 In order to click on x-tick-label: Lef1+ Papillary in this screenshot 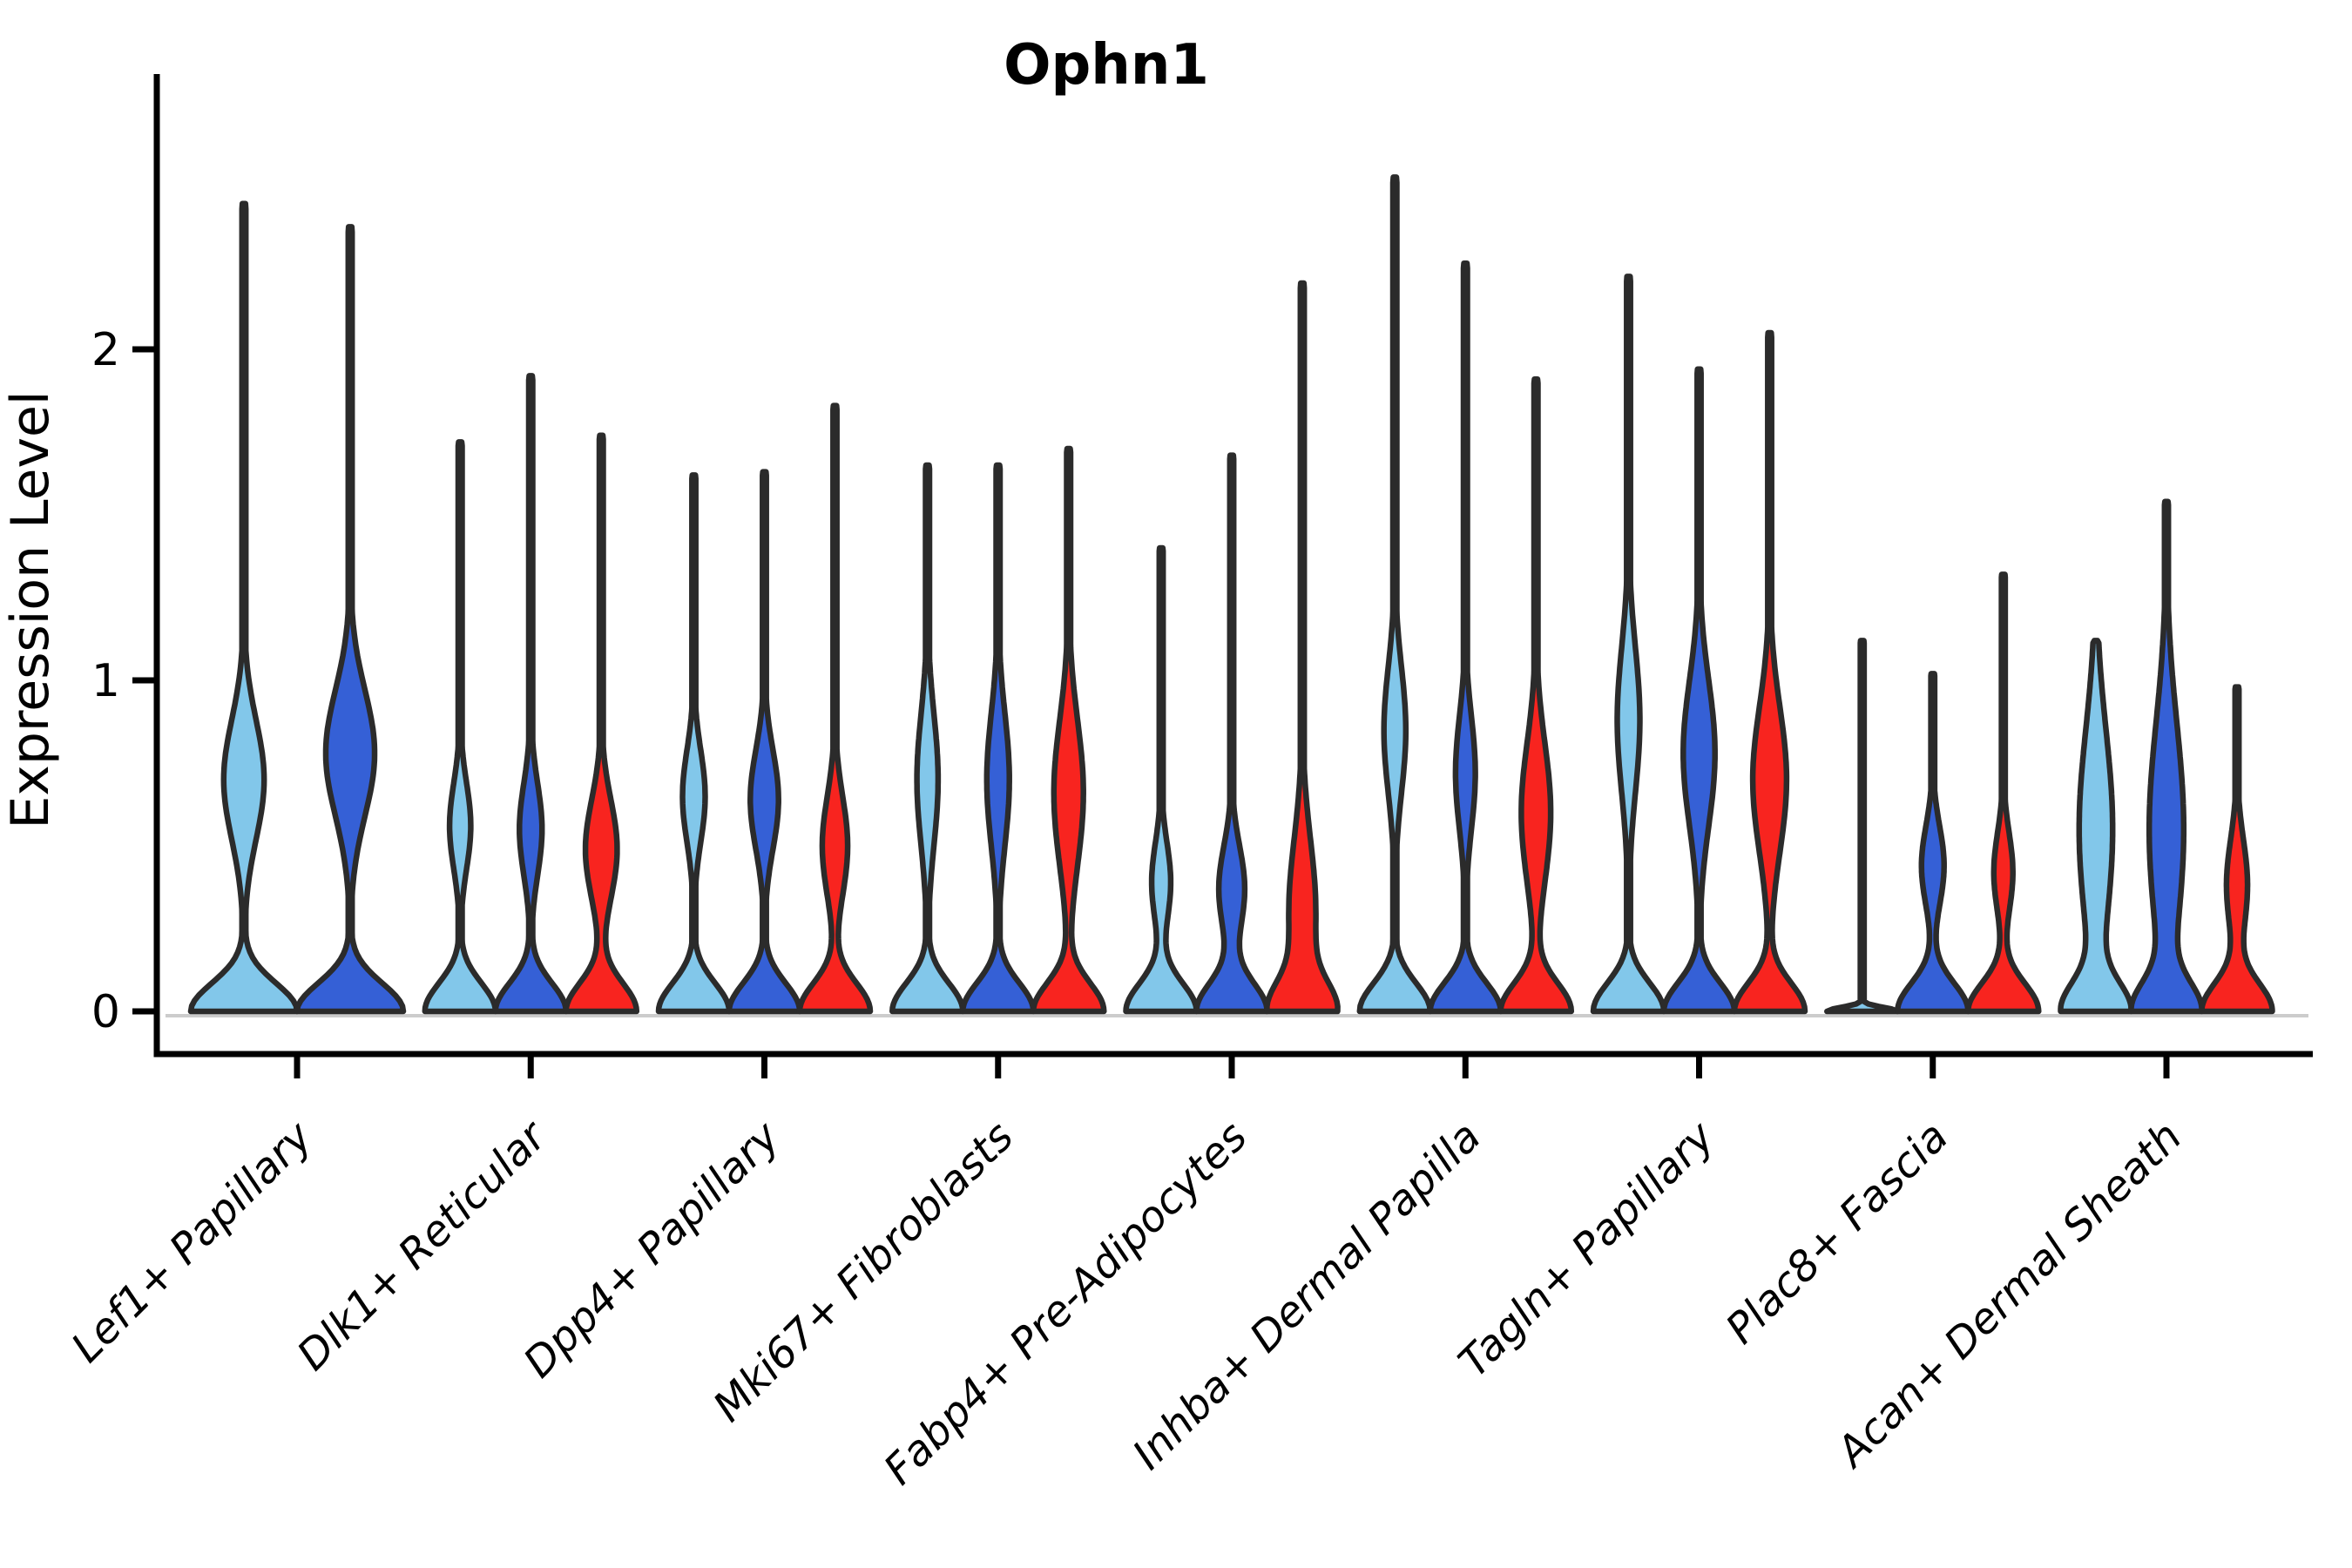, I will do `click(192, 1242)`.